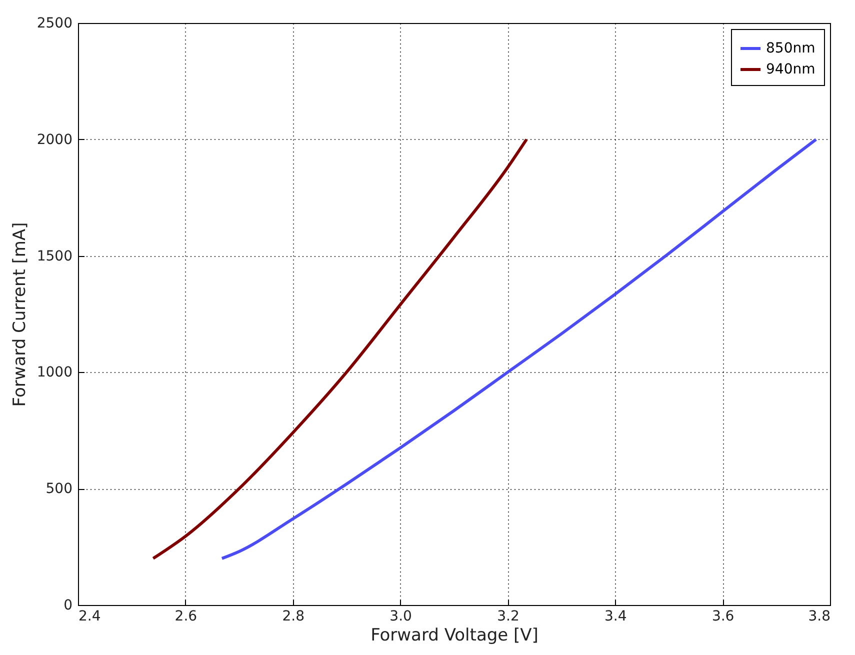  I want to click on x-tick-label: 3.4, so click(615, 616).